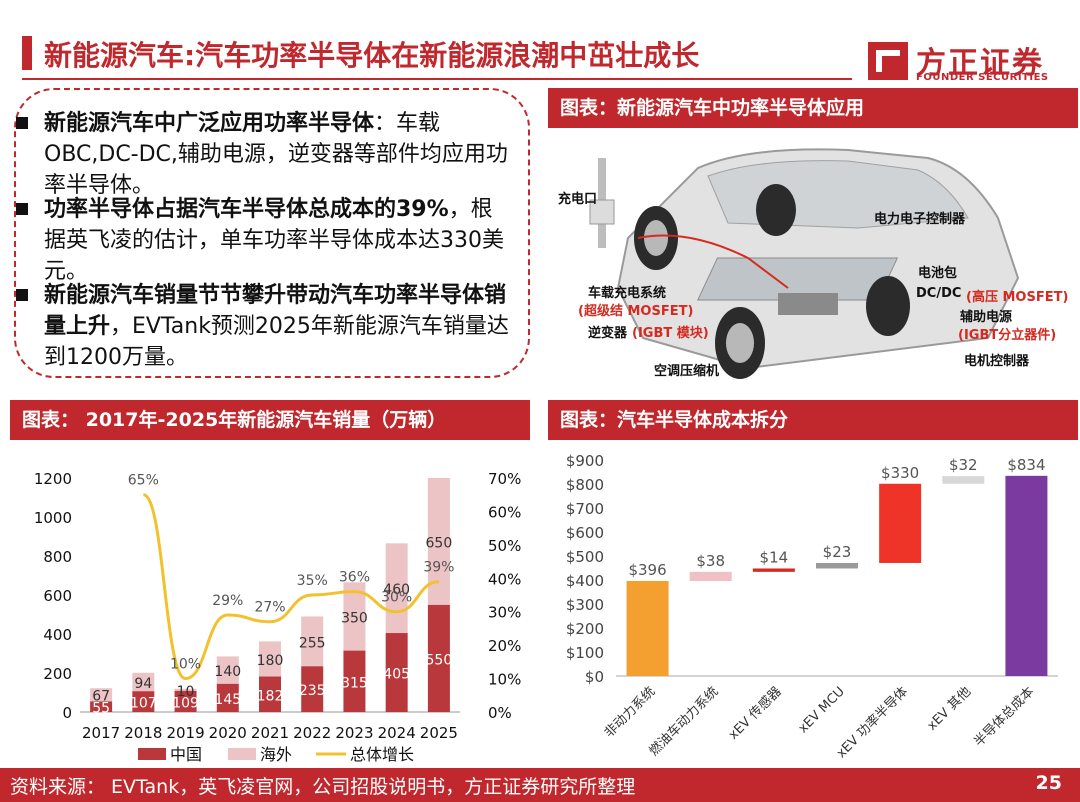 Image resolution: width=1080 pixels, height=802 pixels. What do you see at coordinates (949, 708) in the screenshot?
I see `x-tick-label: xEV 其他` at bounding box center [949, 708].